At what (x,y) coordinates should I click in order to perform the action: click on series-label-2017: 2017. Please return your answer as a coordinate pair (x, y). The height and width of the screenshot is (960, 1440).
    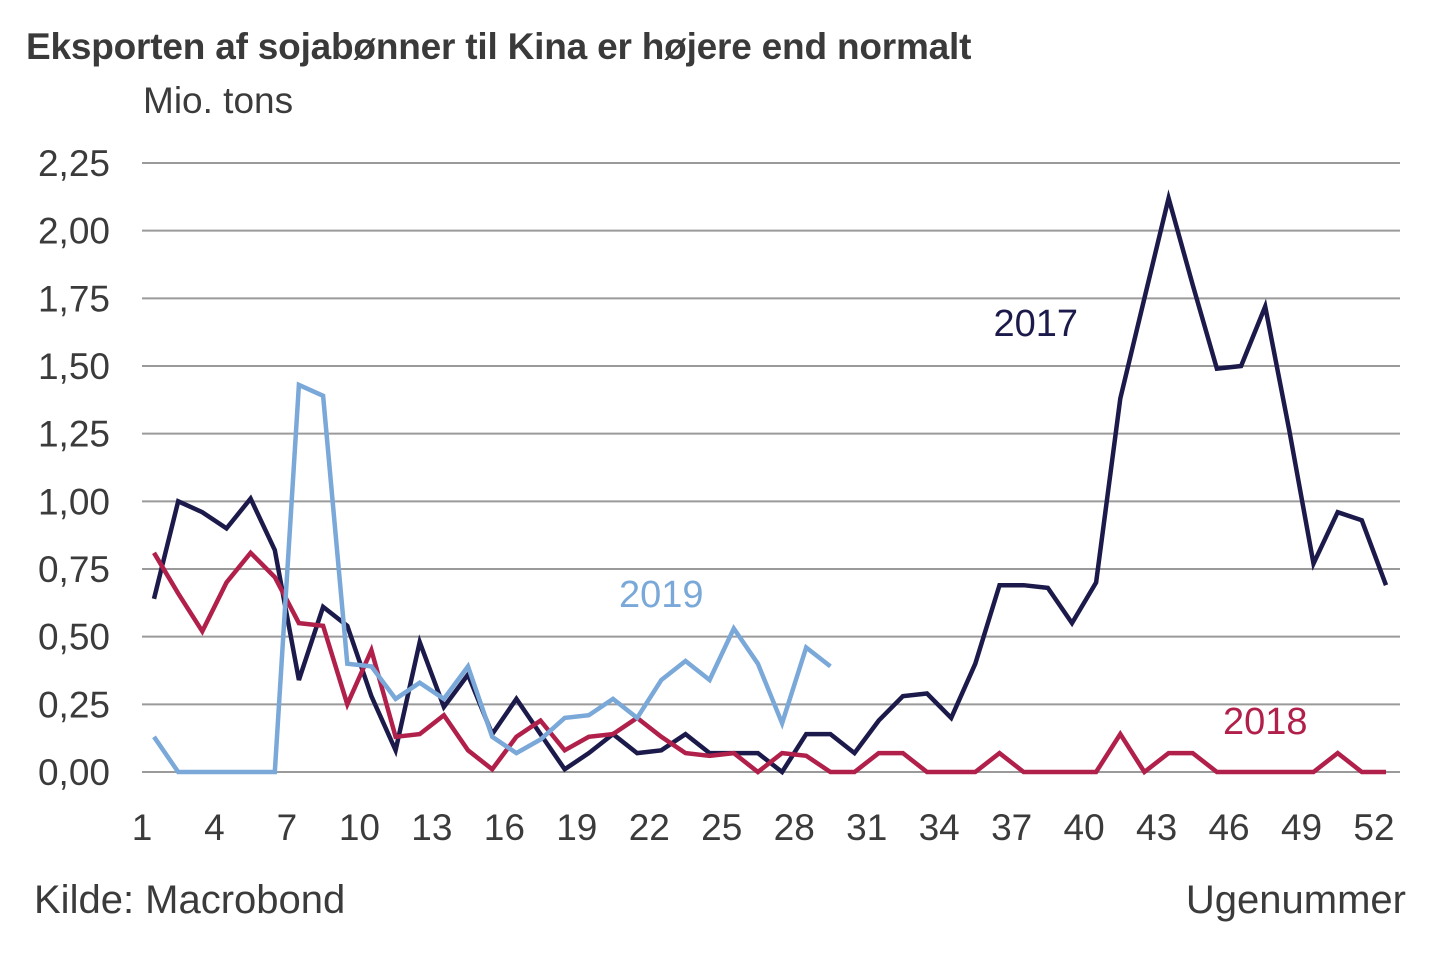
    Looking at the image, I should click on (1035, 324).